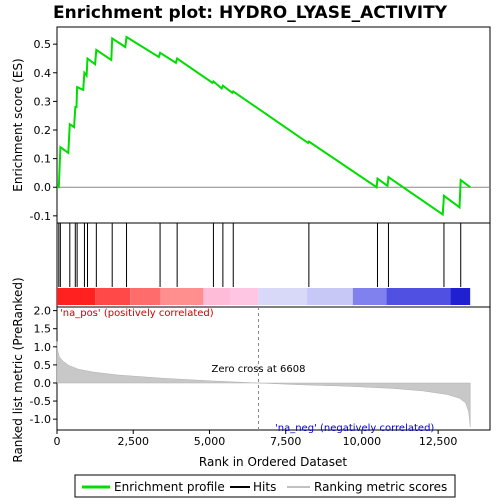  I want to click on x-tick-label: 10,000, so click(362, 441).